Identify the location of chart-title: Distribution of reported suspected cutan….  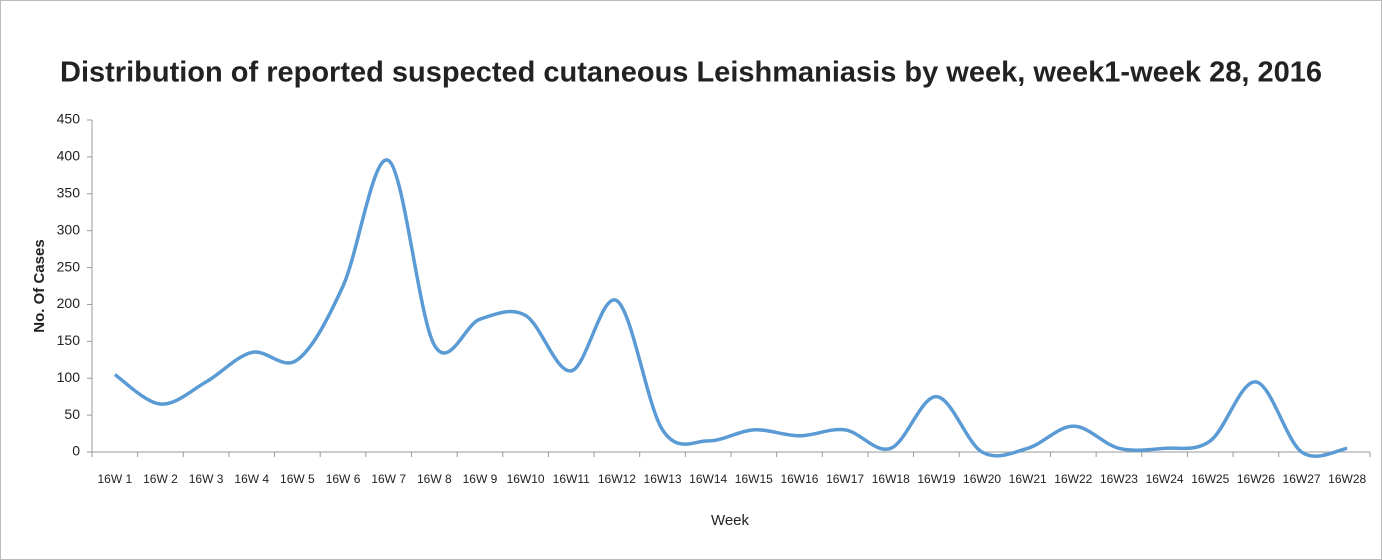
(691, 73).